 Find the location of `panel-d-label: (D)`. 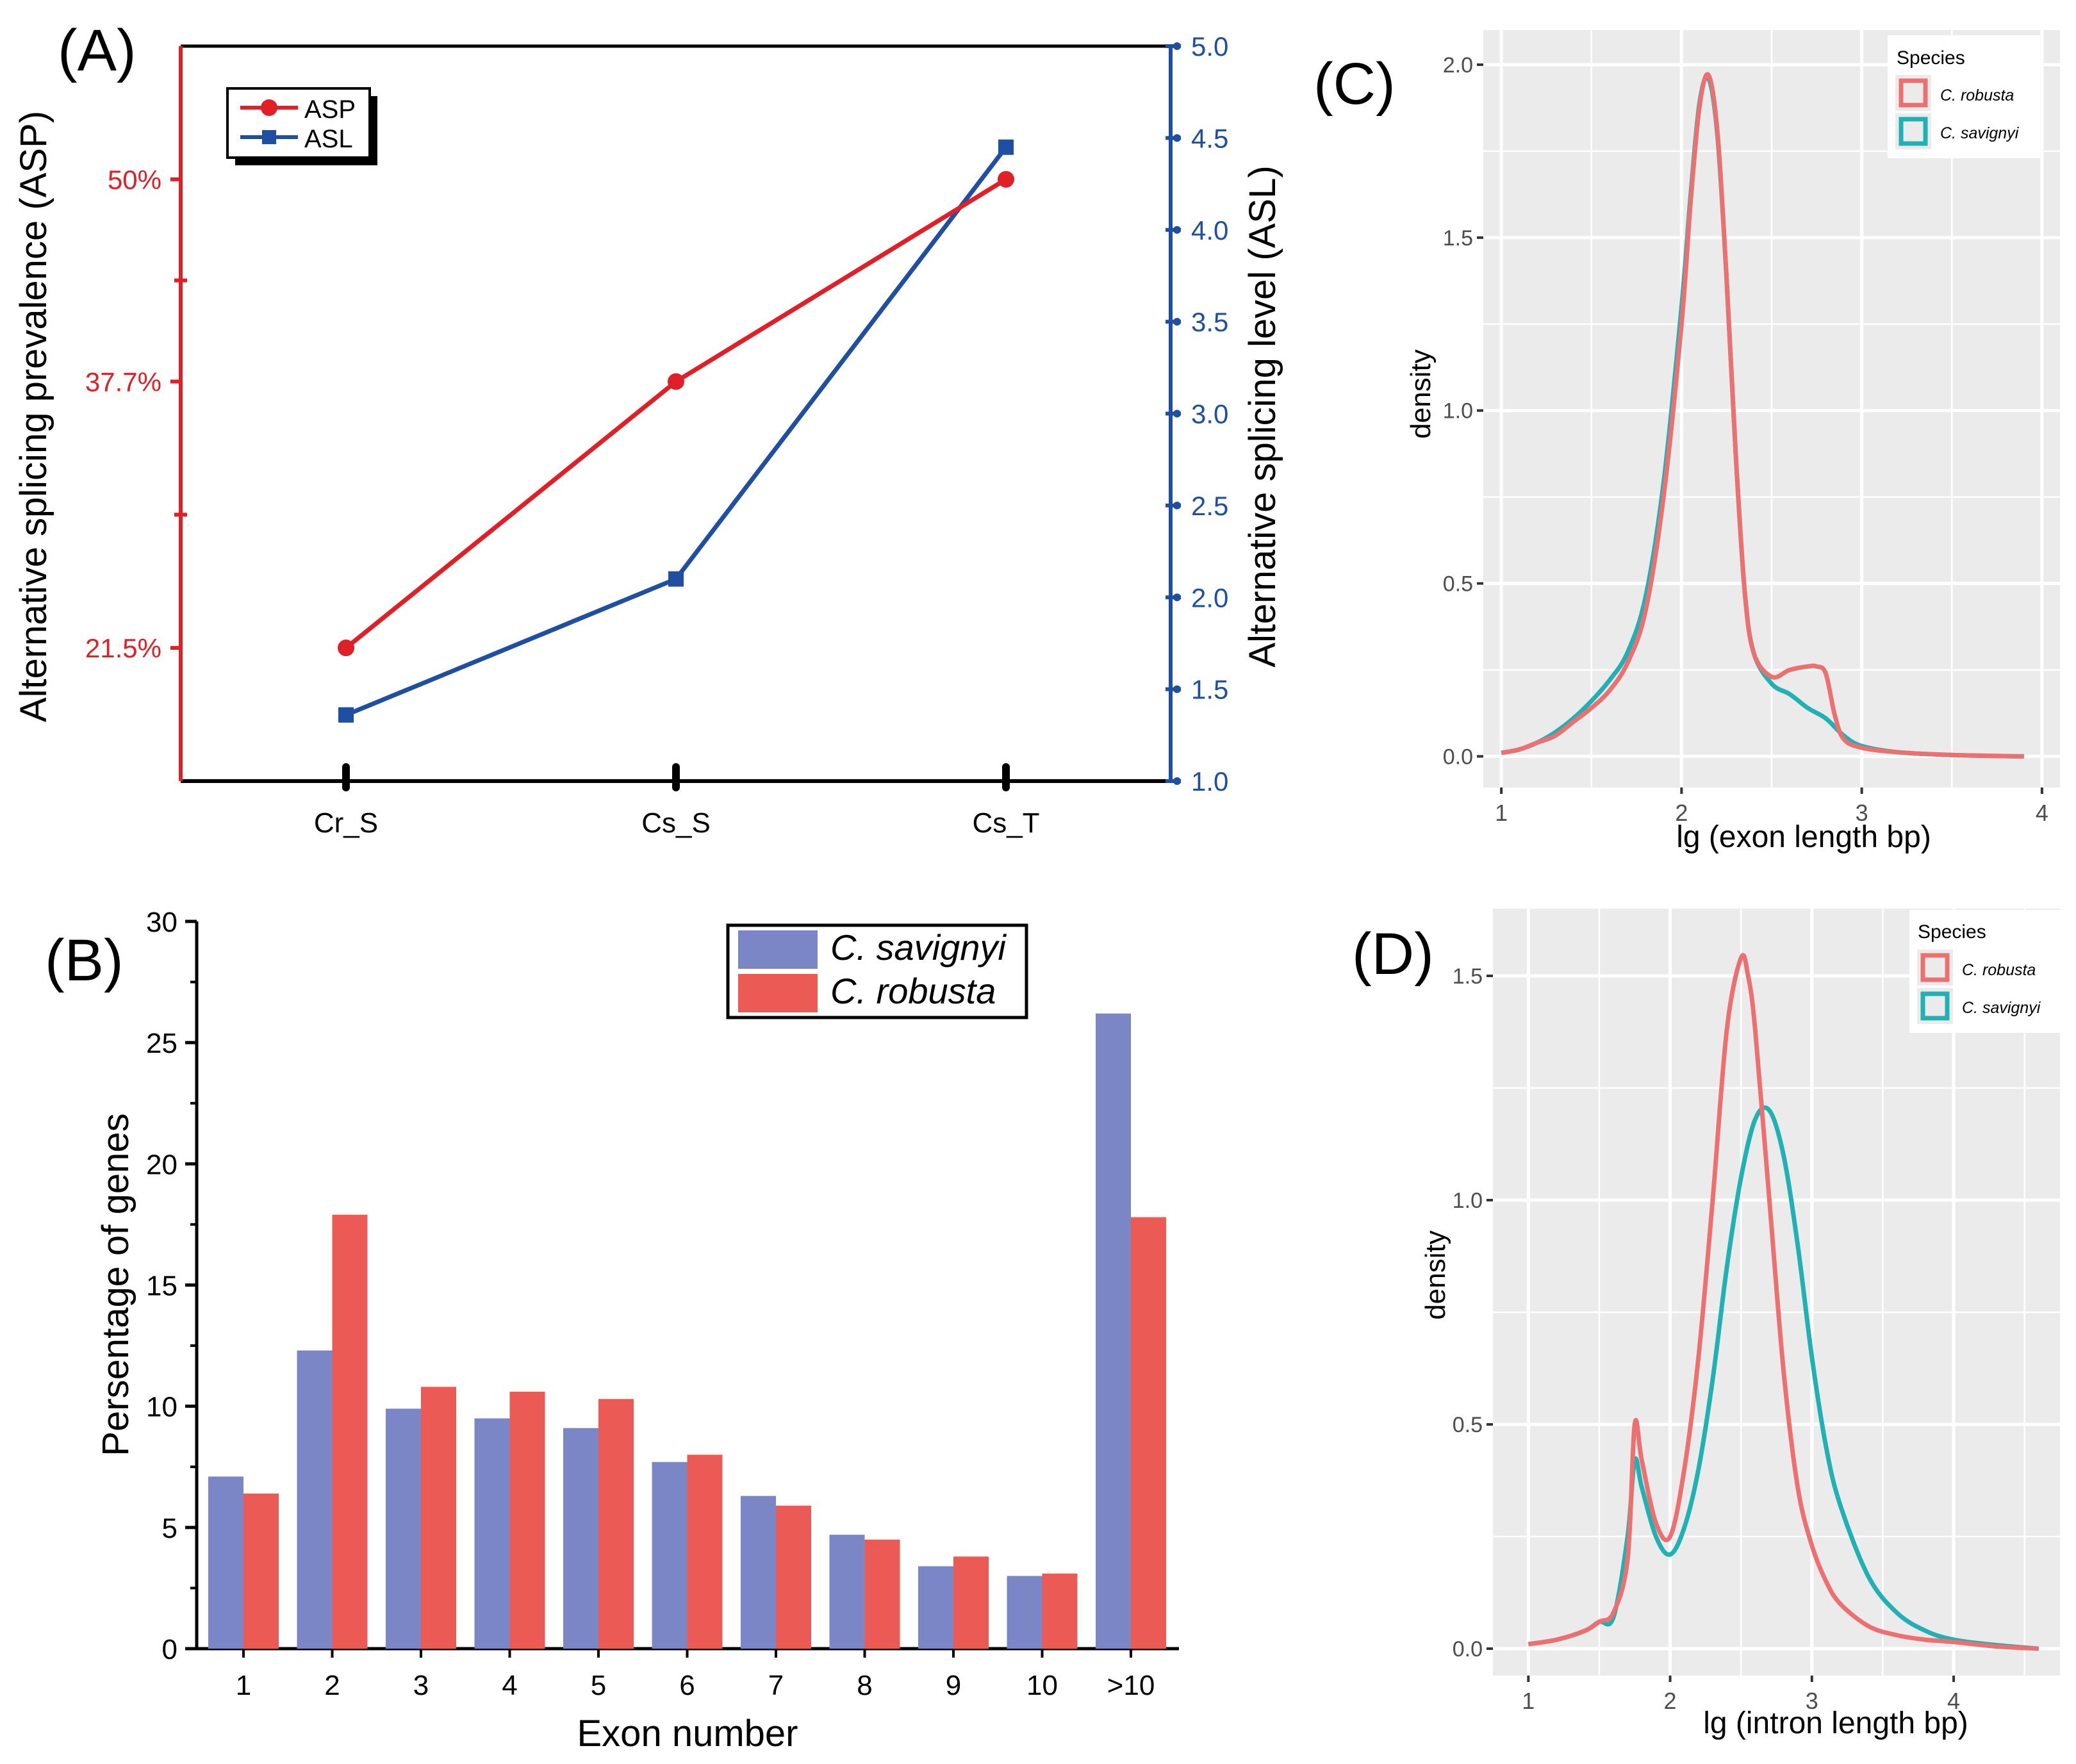

panel-d-label: (D) is located at coordinates (1393, 954).